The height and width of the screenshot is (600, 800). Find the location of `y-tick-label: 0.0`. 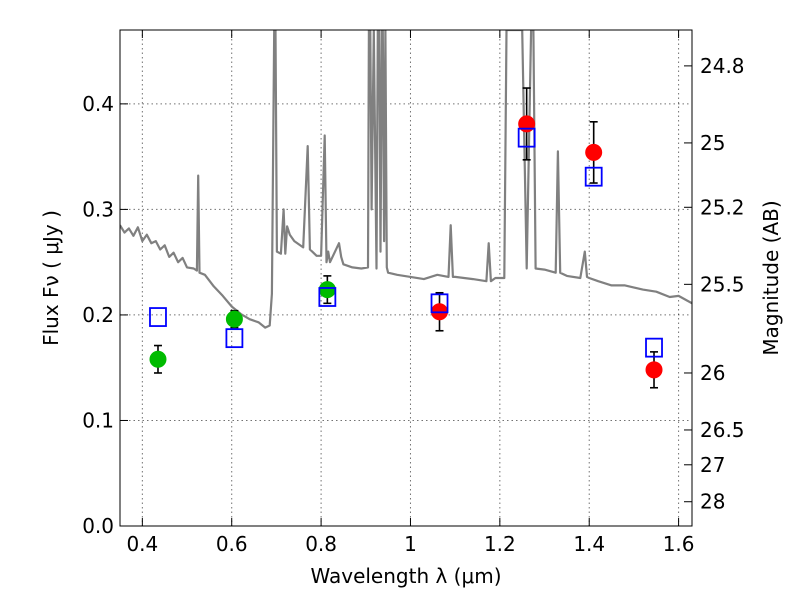

y-tick-label: 0.0 is located at coordinates (98, 526).